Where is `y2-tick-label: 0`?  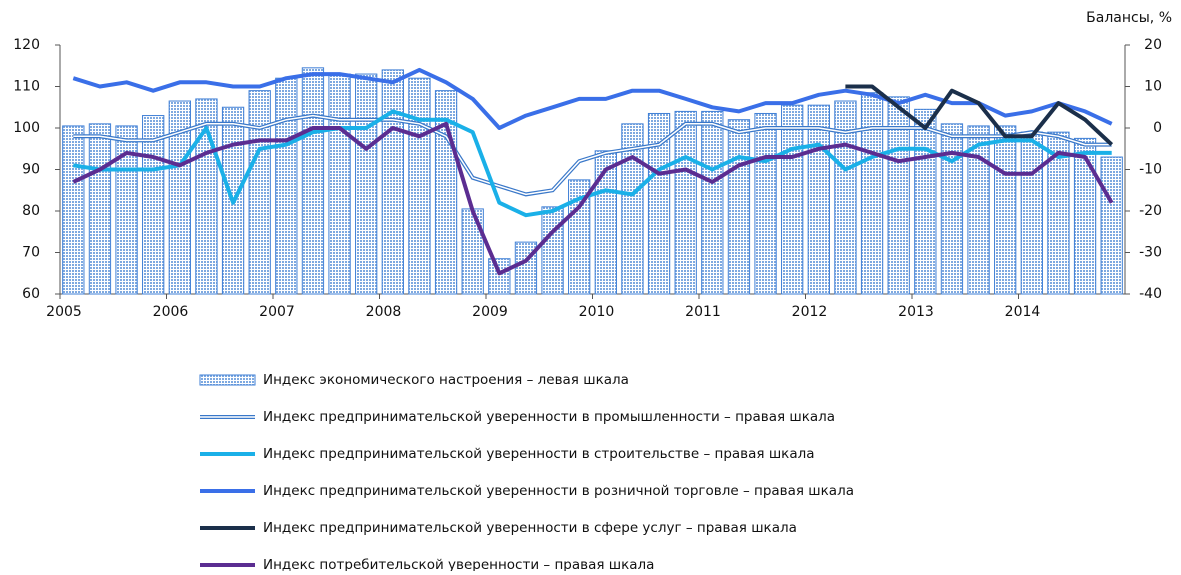 y2-tick-label: 0 is located at coordinates (1157, 128).